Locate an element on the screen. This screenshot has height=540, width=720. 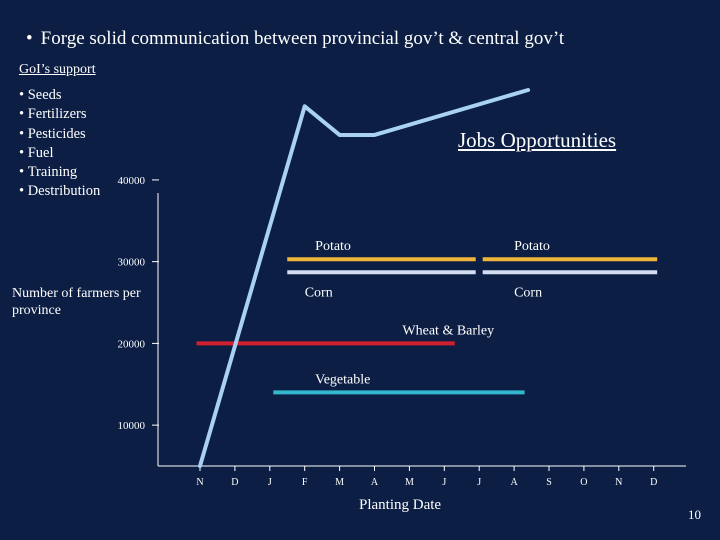
support-item: Fuel is located at coordinates (59, 153).